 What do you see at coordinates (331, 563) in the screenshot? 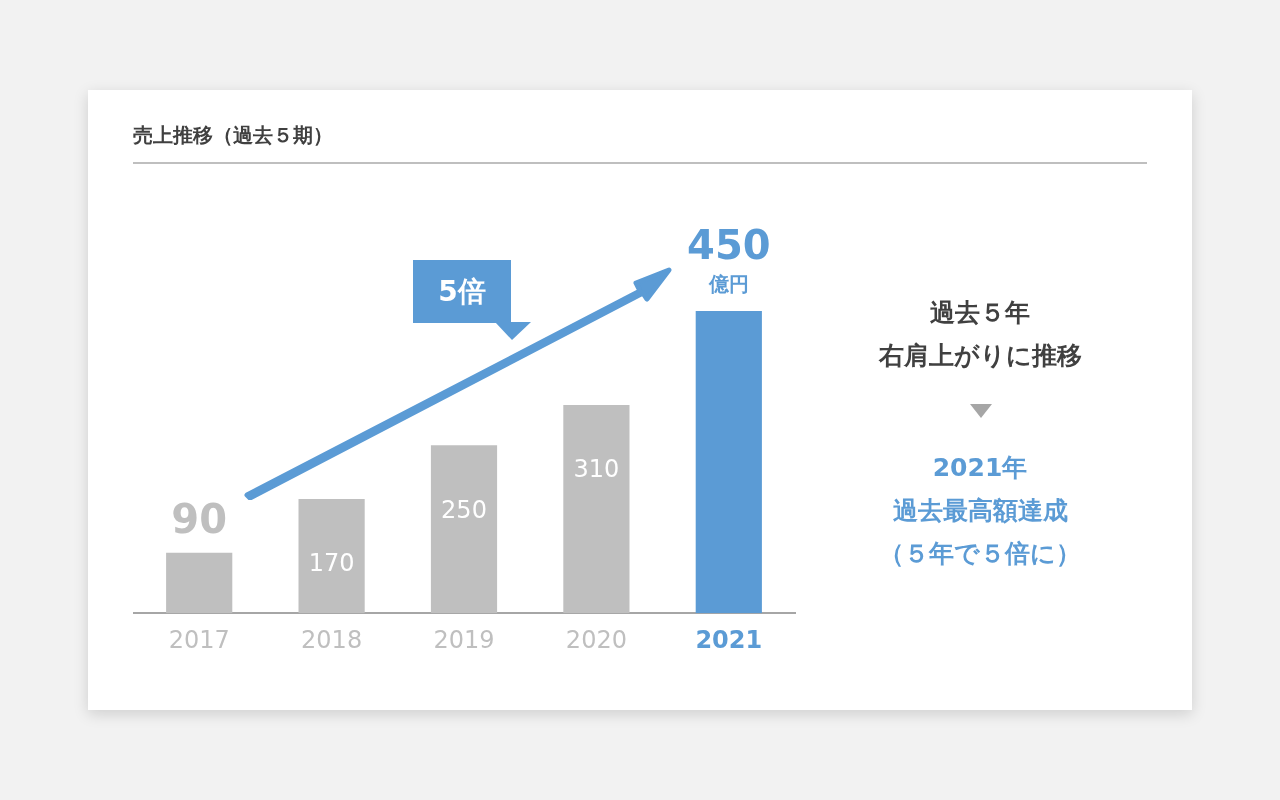
I see `data-label: 170` at bounding box center [331, 563].